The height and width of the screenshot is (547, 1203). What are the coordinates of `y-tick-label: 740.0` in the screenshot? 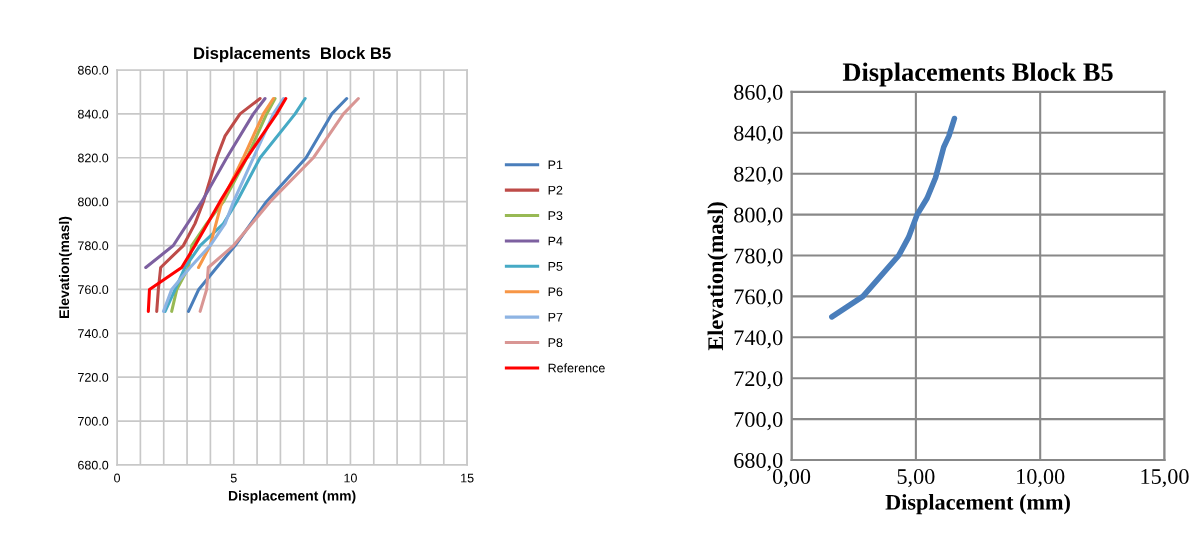 It's located at (93, 333).